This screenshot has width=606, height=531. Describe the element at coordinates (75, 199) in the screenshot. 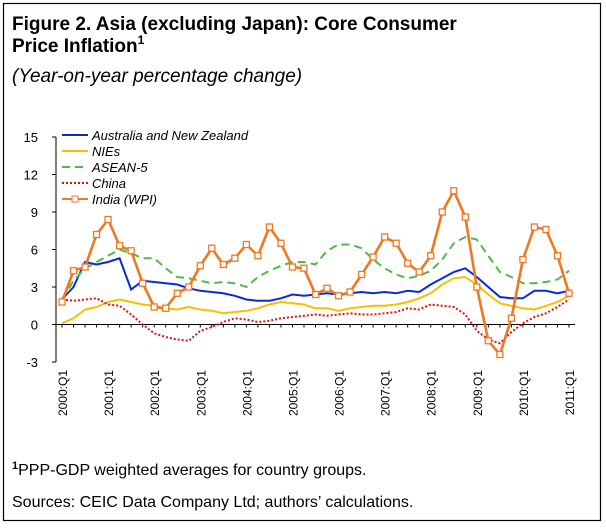

I see `legend-marker` at that location.